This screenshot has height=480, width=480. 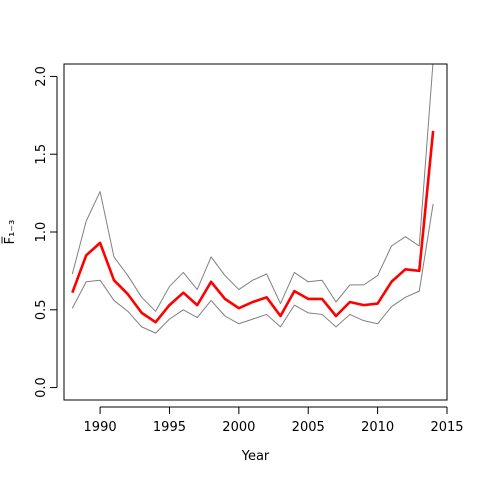 What do you see at coordinates (377, 427) in the screenshot?
I see `x-tick-label: 2010` at bounding box center [377, 427].